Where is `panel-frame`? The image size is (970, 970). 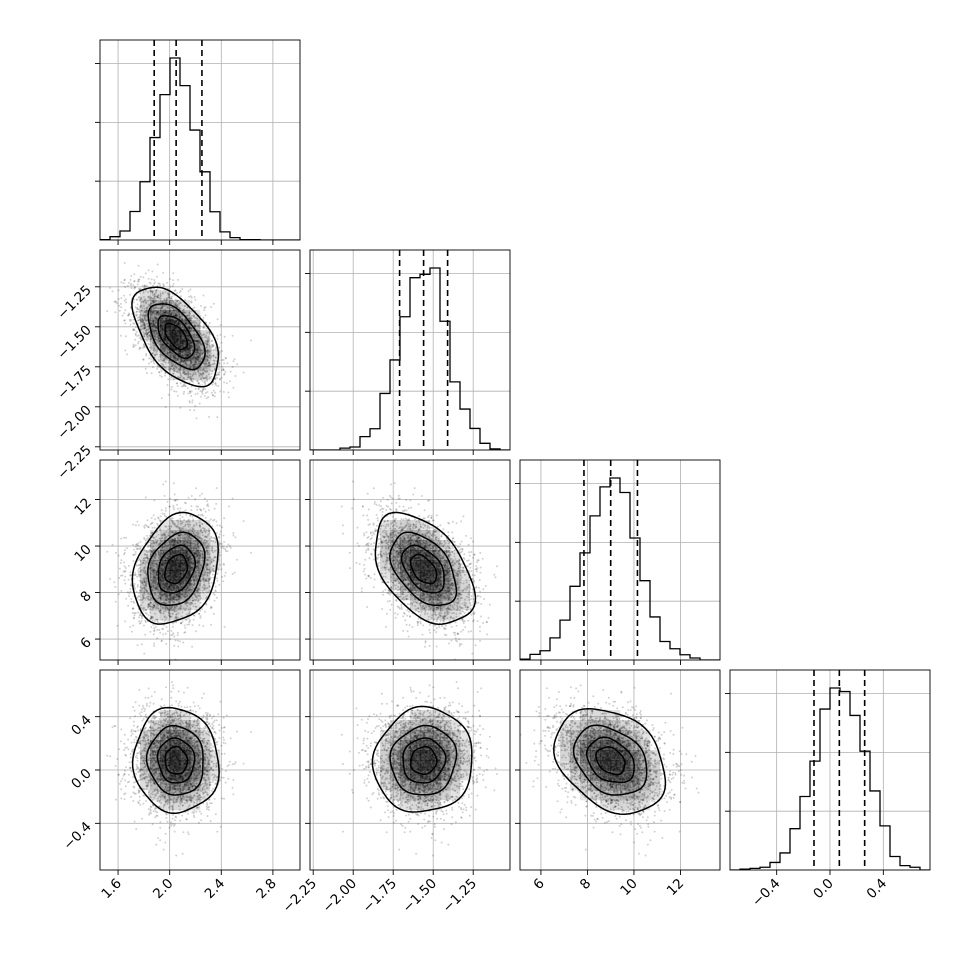
panel-frame is located at coordinates (200, 350).